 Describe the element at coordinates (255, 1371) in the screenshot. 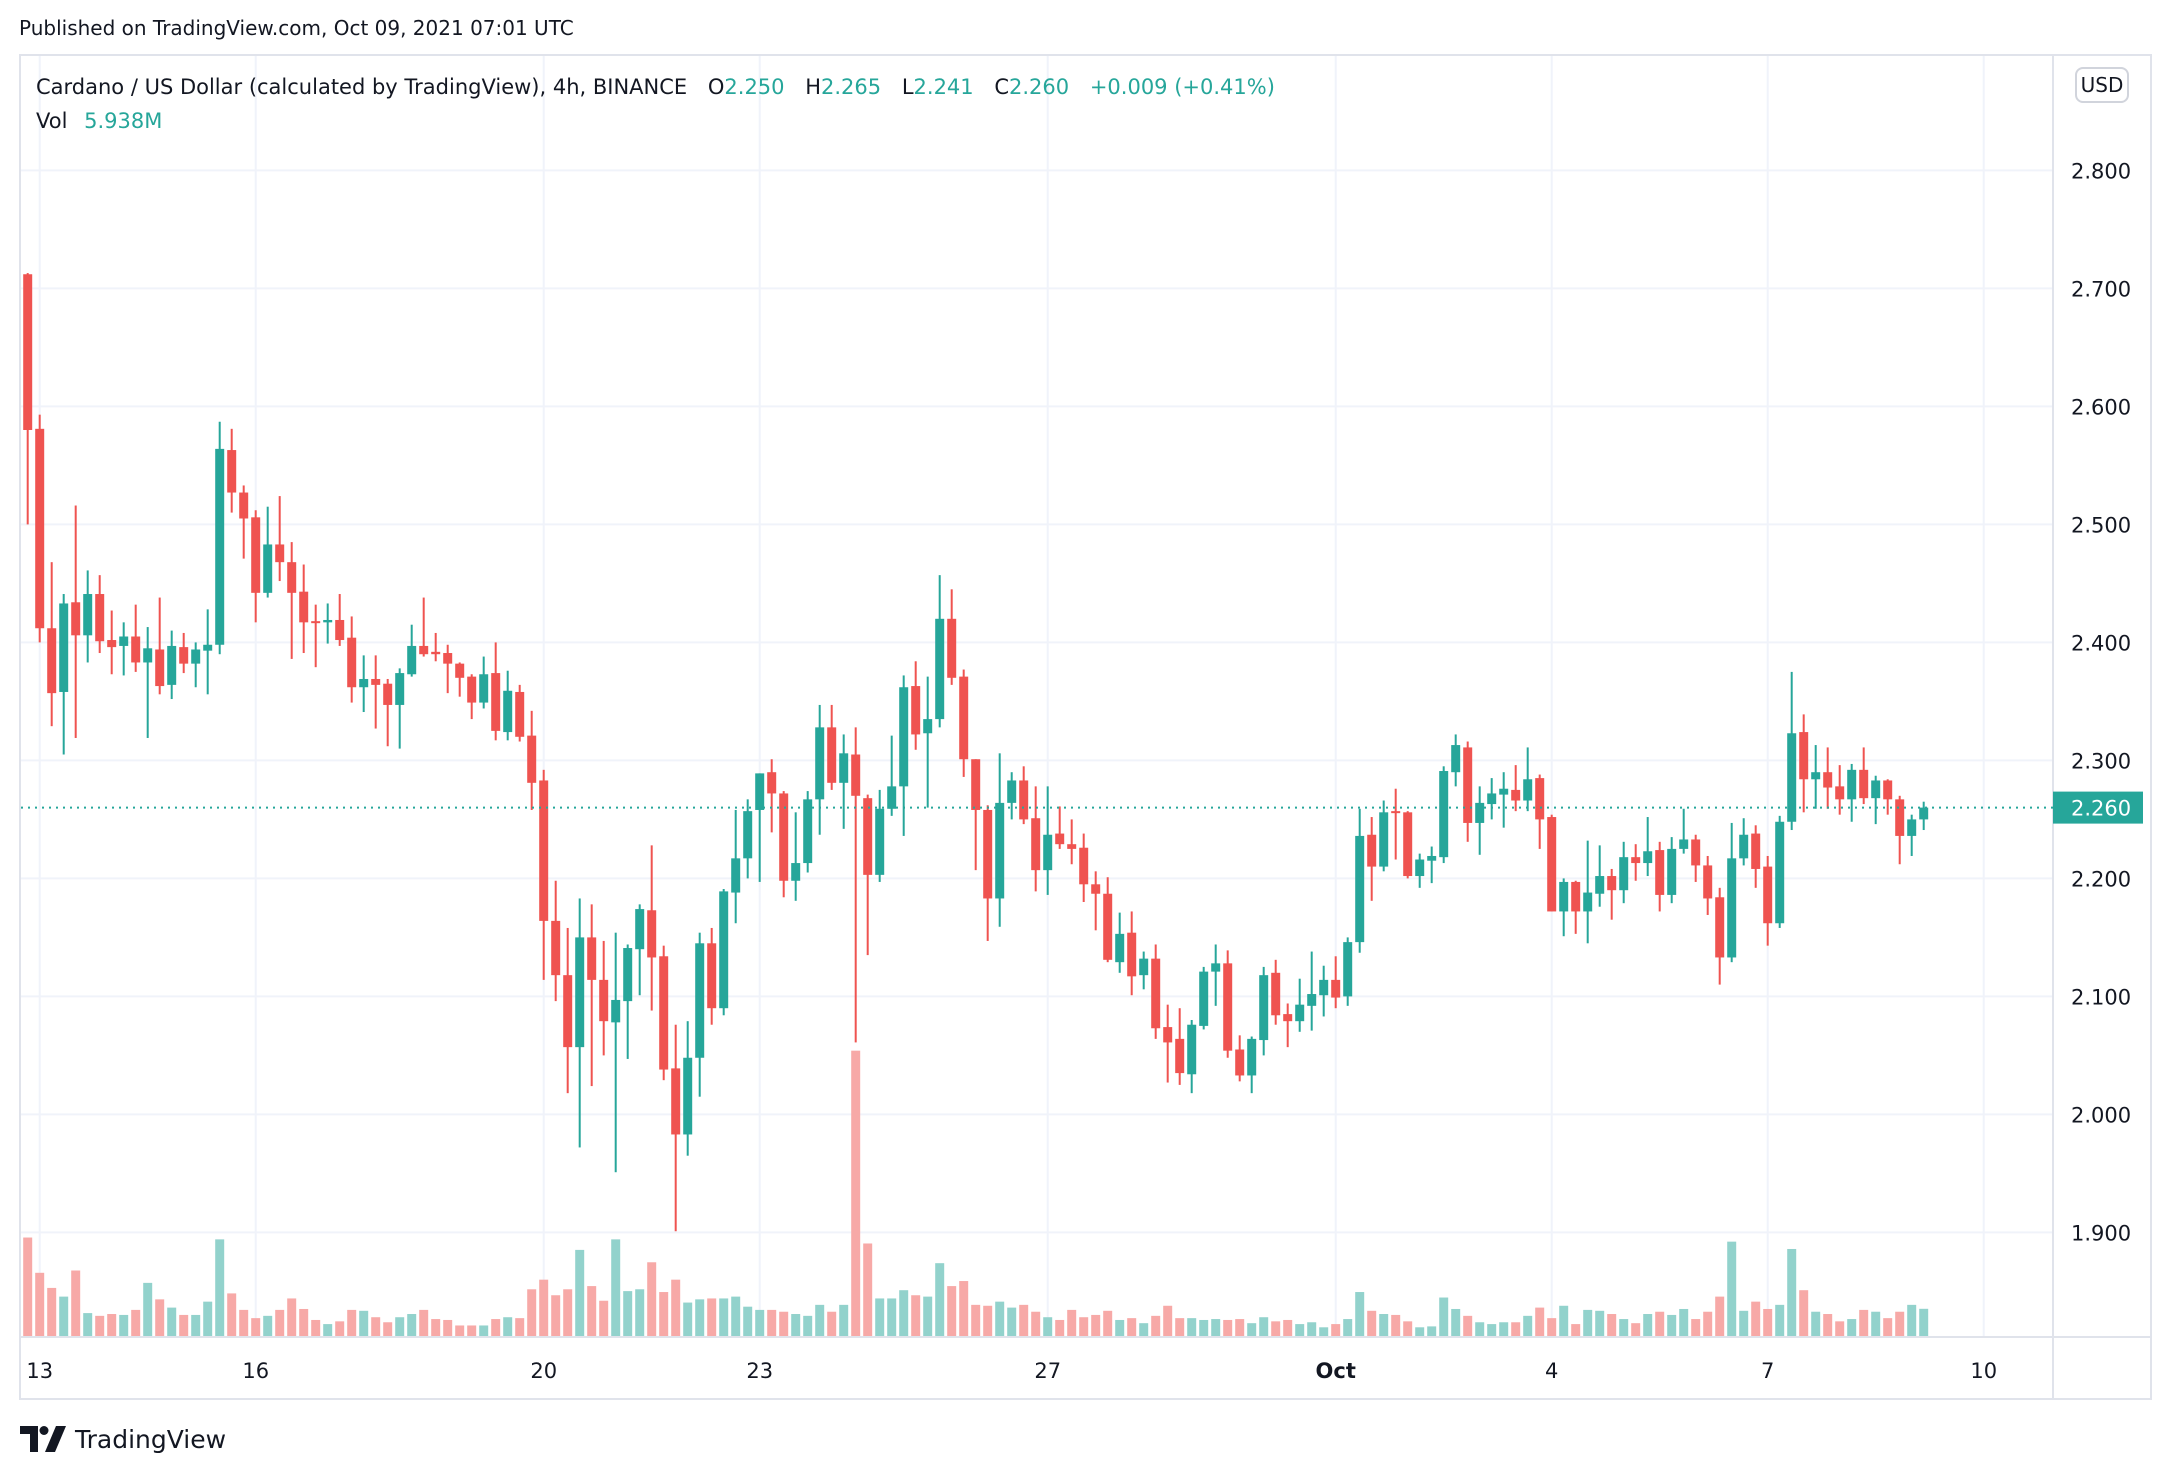

I see `time-axis-label: 16` at that location.